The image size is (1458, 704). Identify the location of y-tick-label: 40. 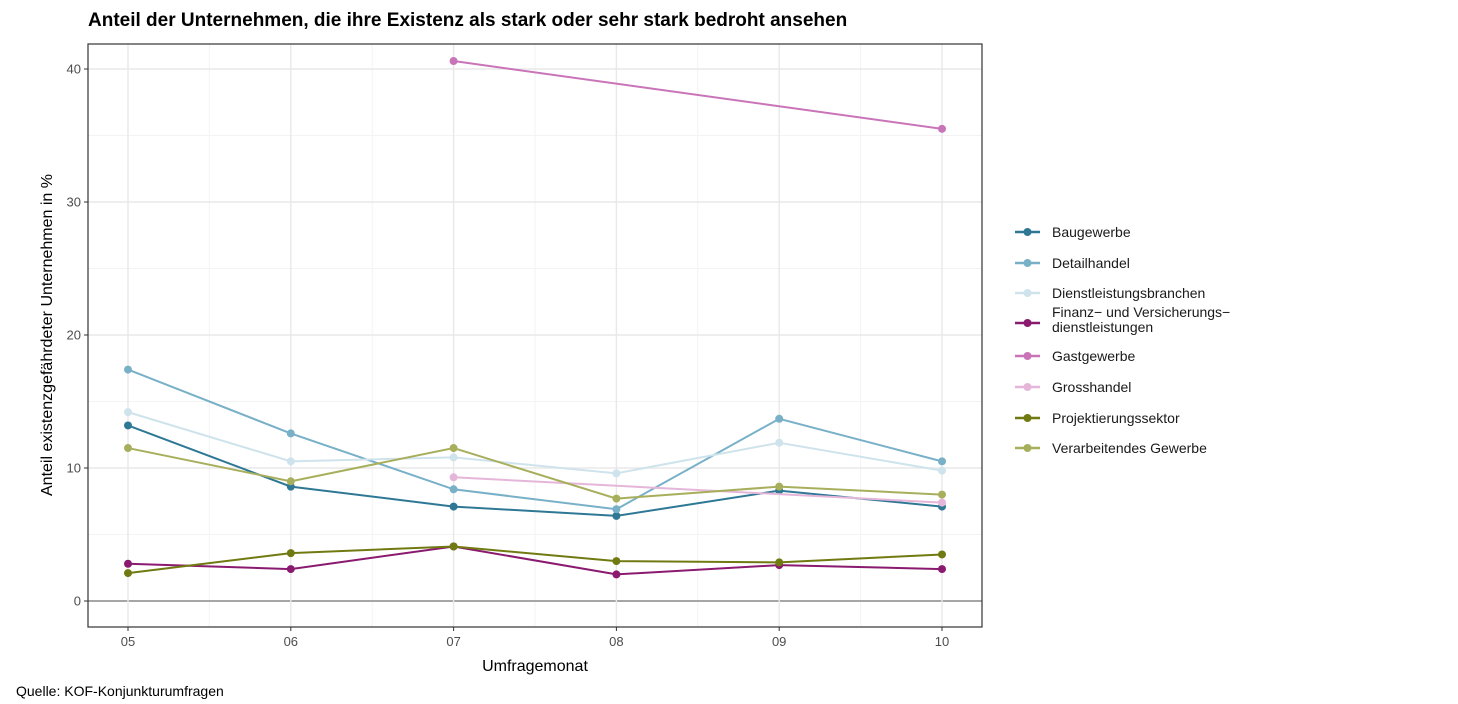
(74, 69).